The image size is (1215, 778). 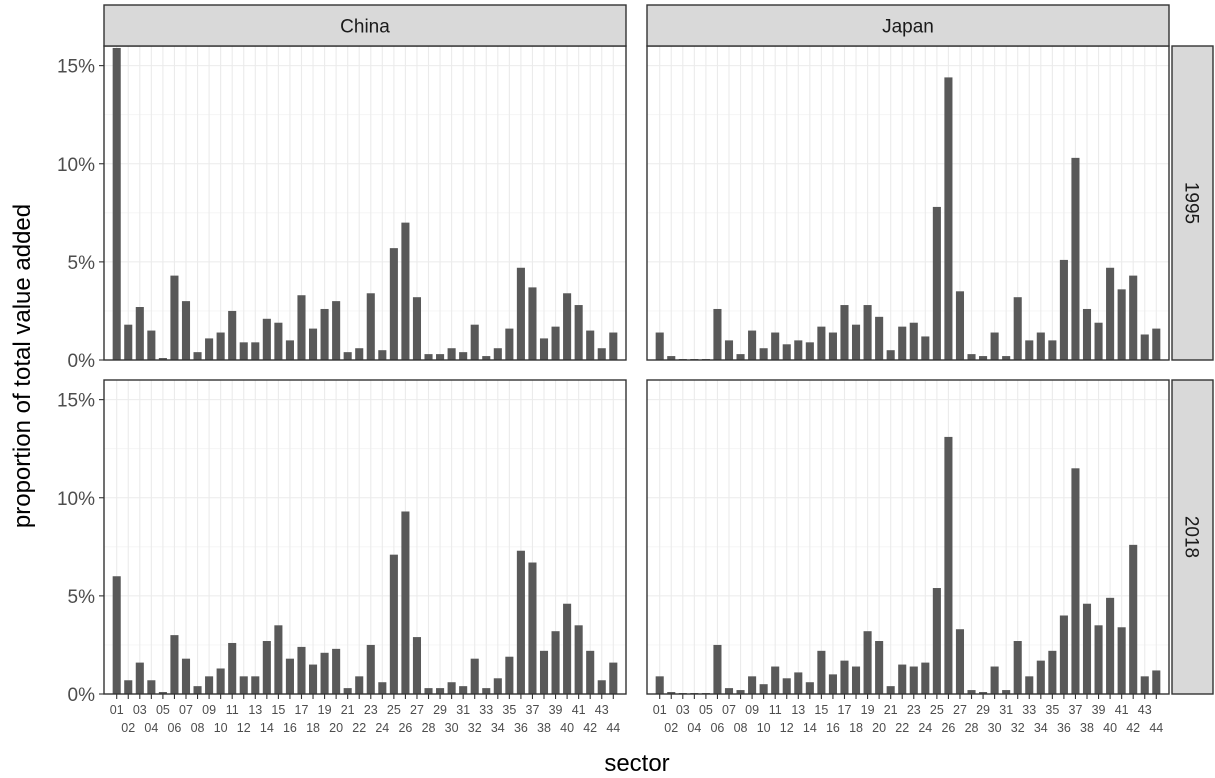 I want to click on x-tick-label: 15, so click(x=821, y=710).